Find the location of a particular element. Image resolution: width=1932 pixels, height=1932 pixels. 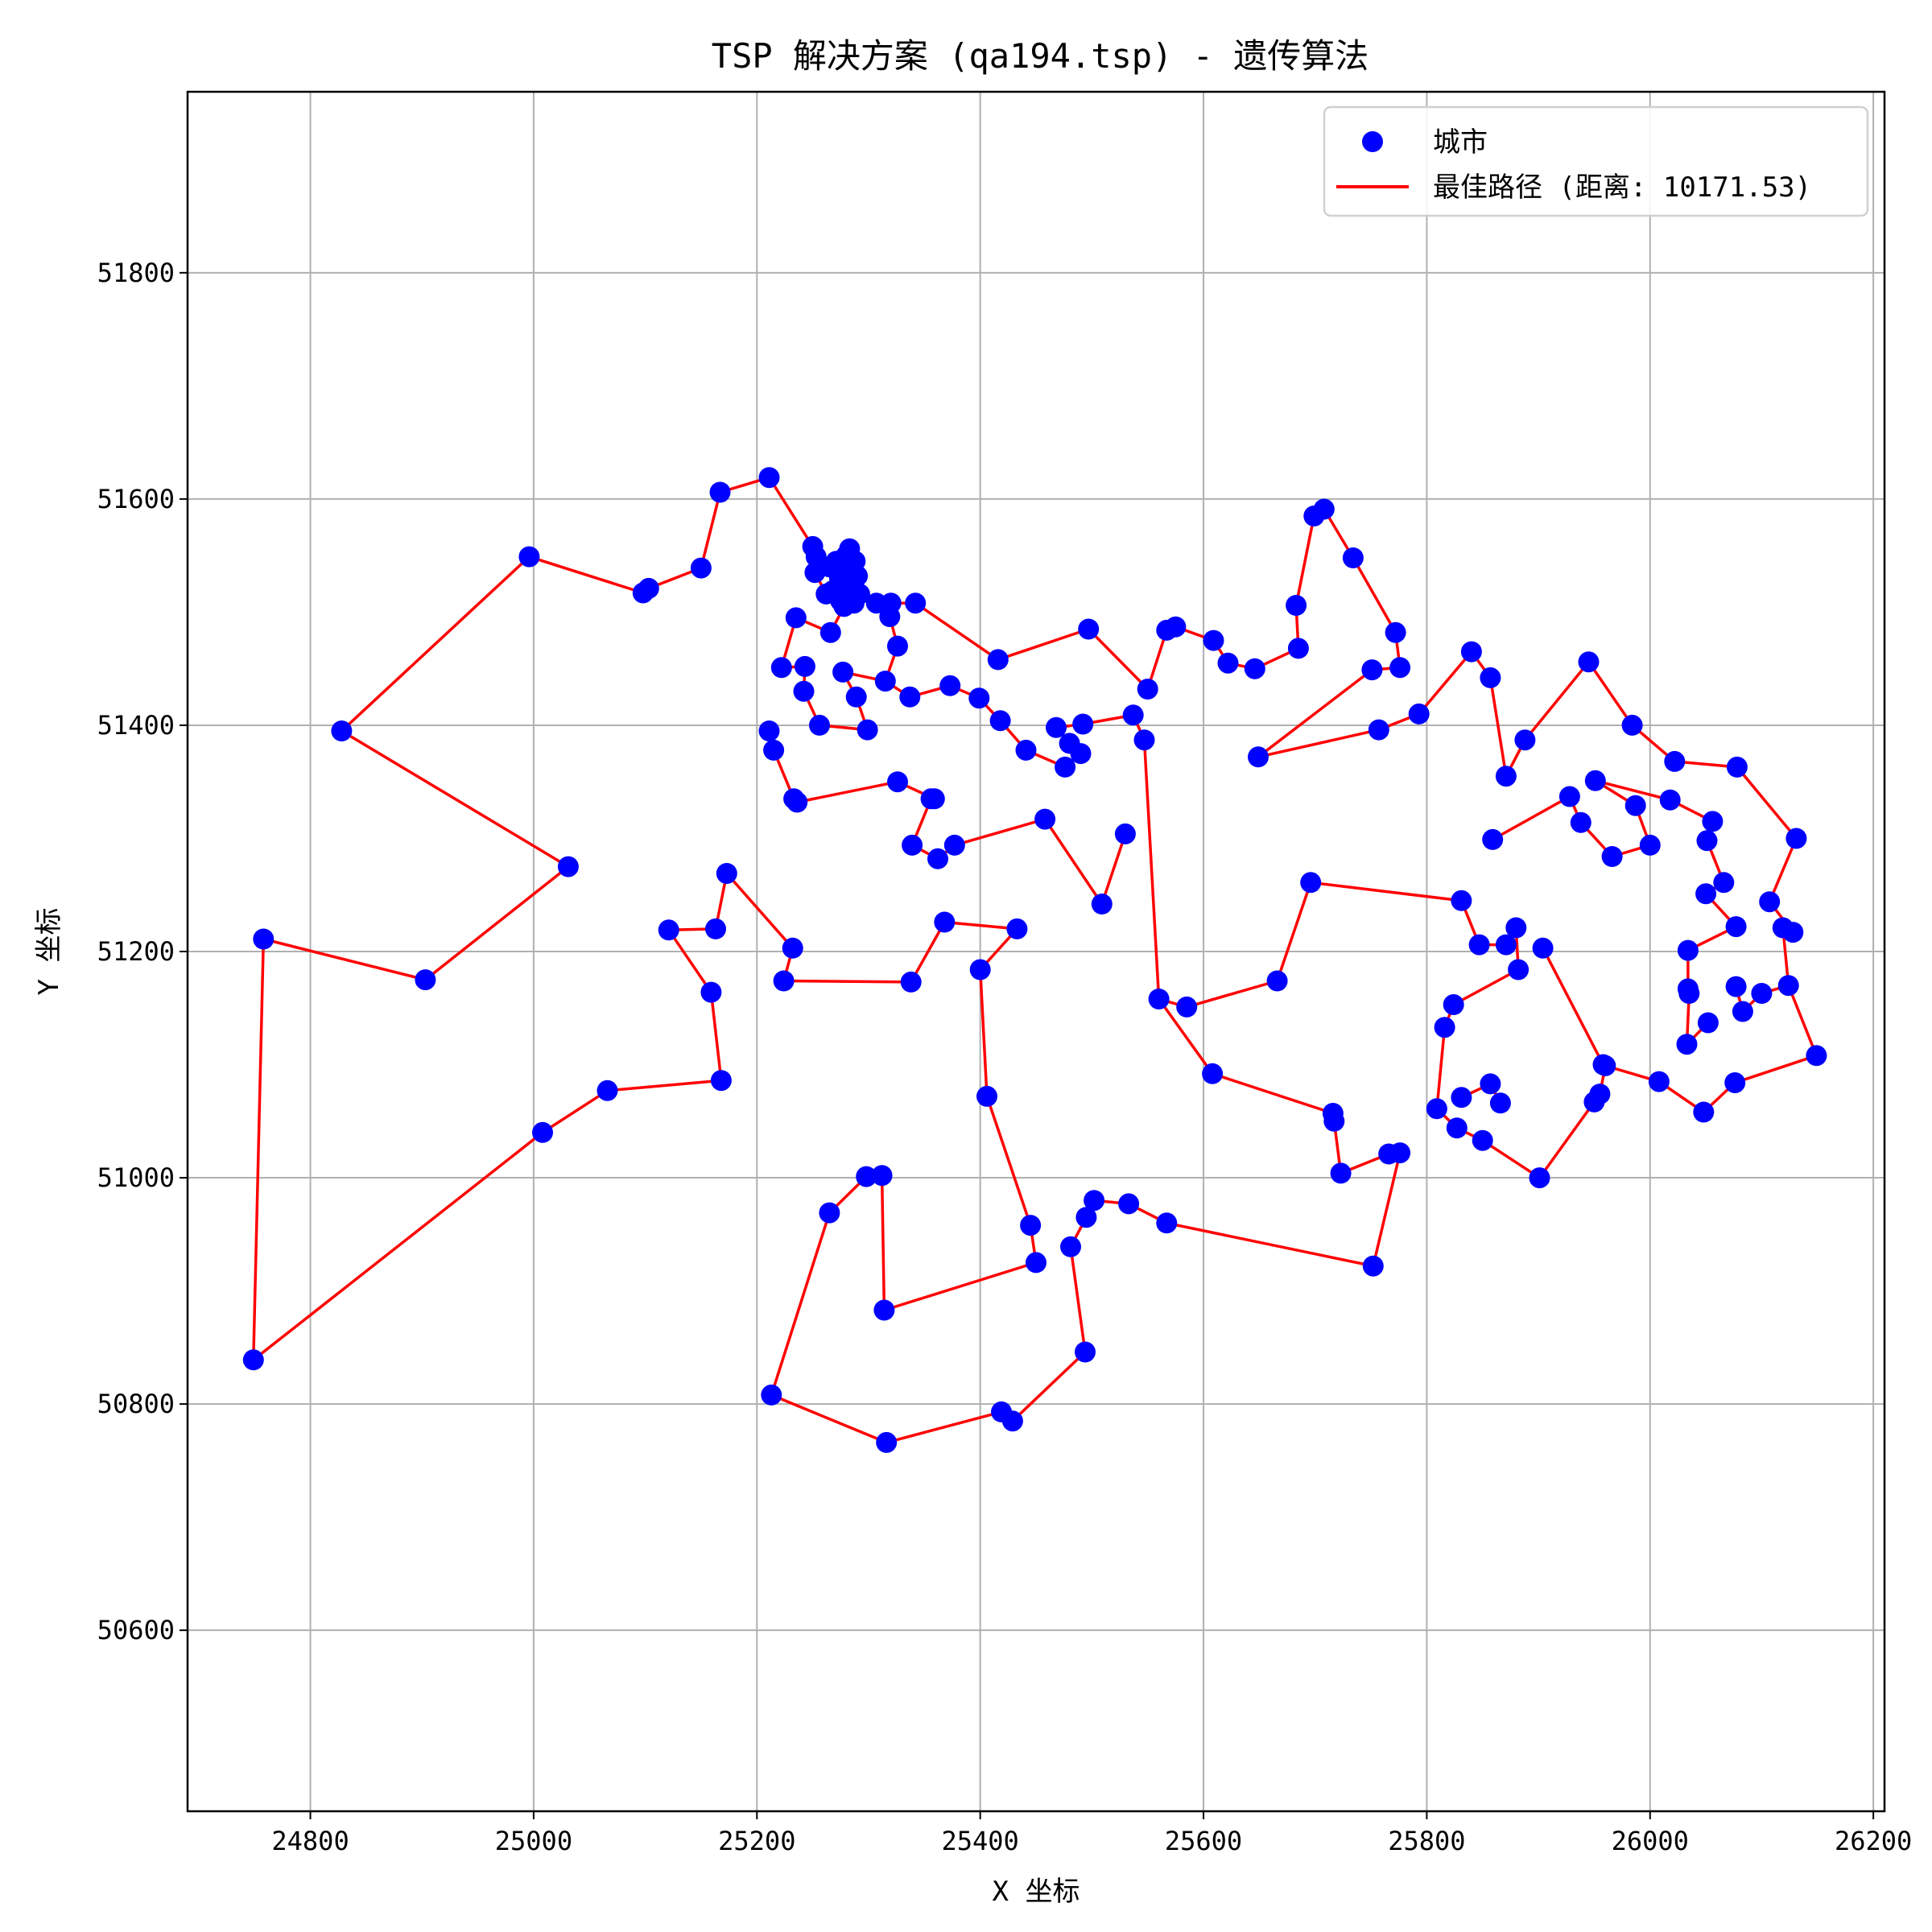

y-tick-label: 51600 is located at coordinates (136, 499).